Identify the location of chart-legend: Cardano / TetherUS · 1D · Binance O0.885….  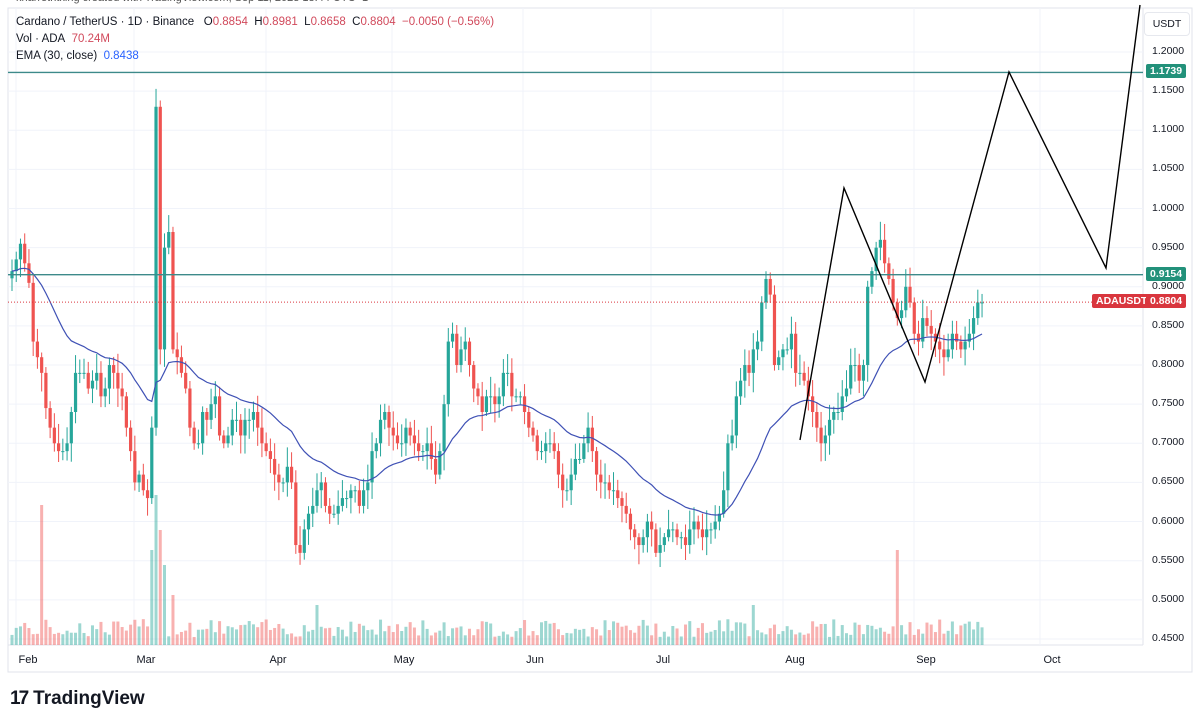
(255, 39).